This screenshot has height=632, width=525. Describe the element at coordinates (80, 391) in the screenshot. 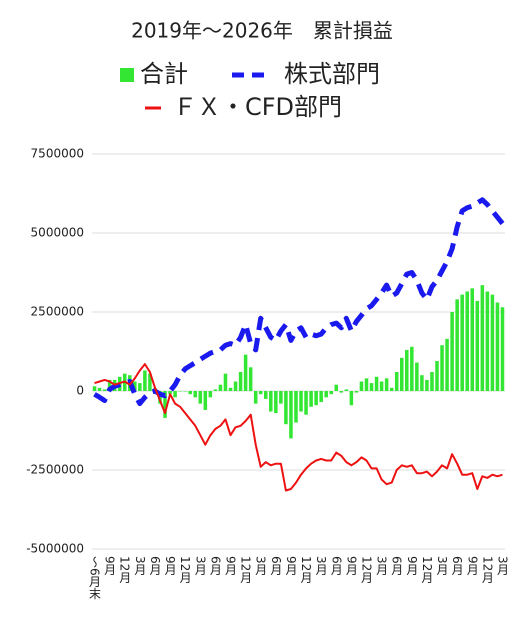

I see `y-tick-label: 0` at that location.